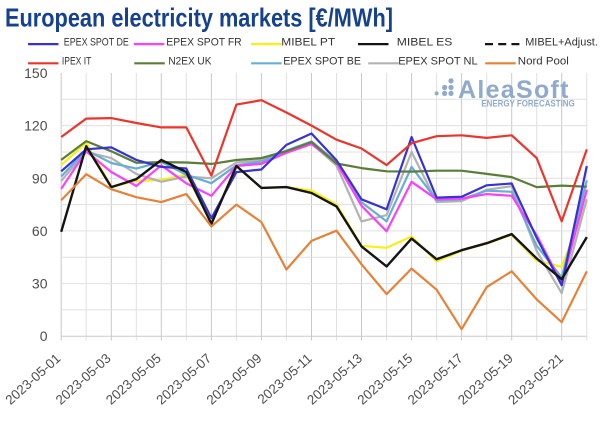 This screenshot has height=422, width=600. Describe the element at coordinates (40, 178) in the screenshot. I see `svg-text: 90` at that location.